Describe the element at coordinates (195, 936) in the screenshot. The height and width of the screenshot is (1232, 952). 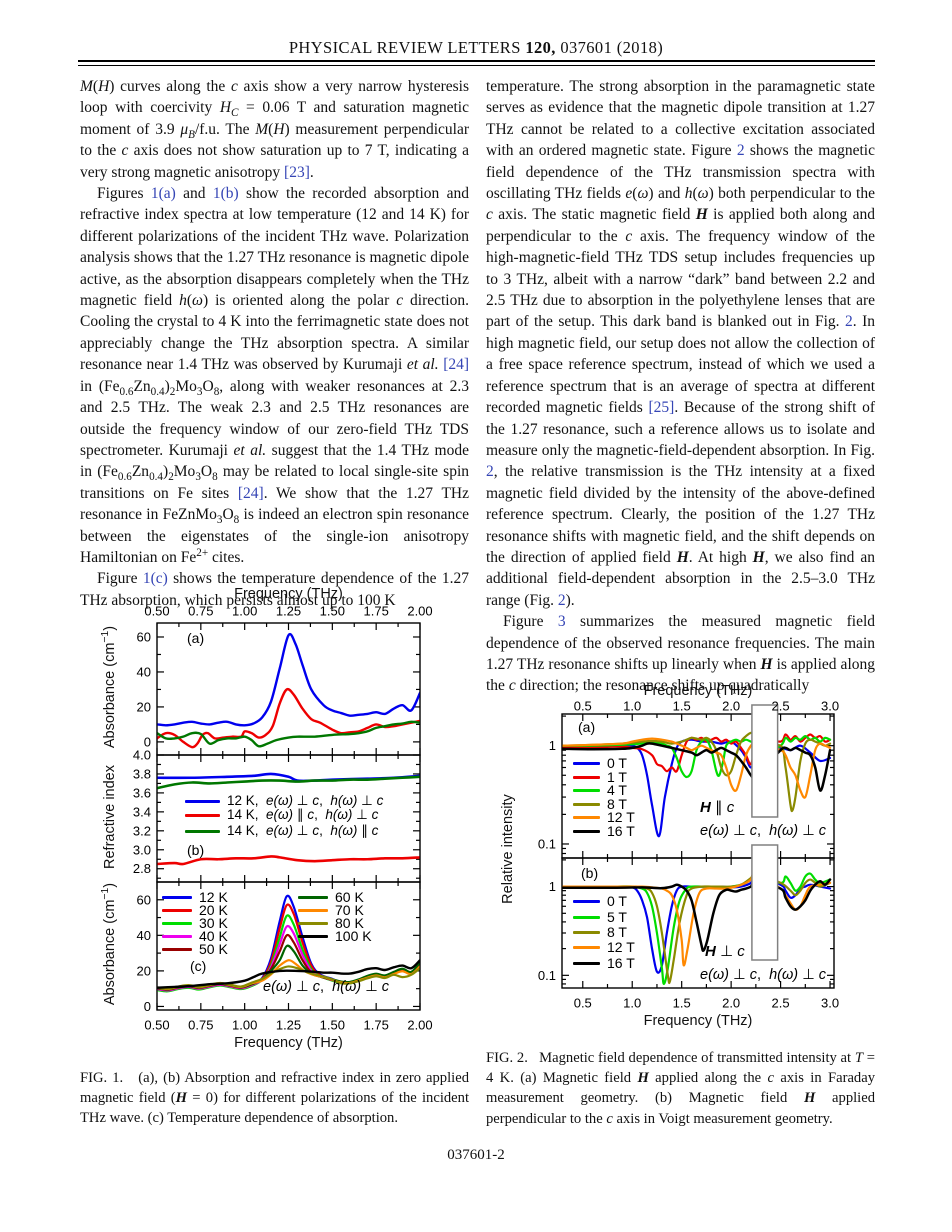
I see `legend-item: 40 K` at that location.